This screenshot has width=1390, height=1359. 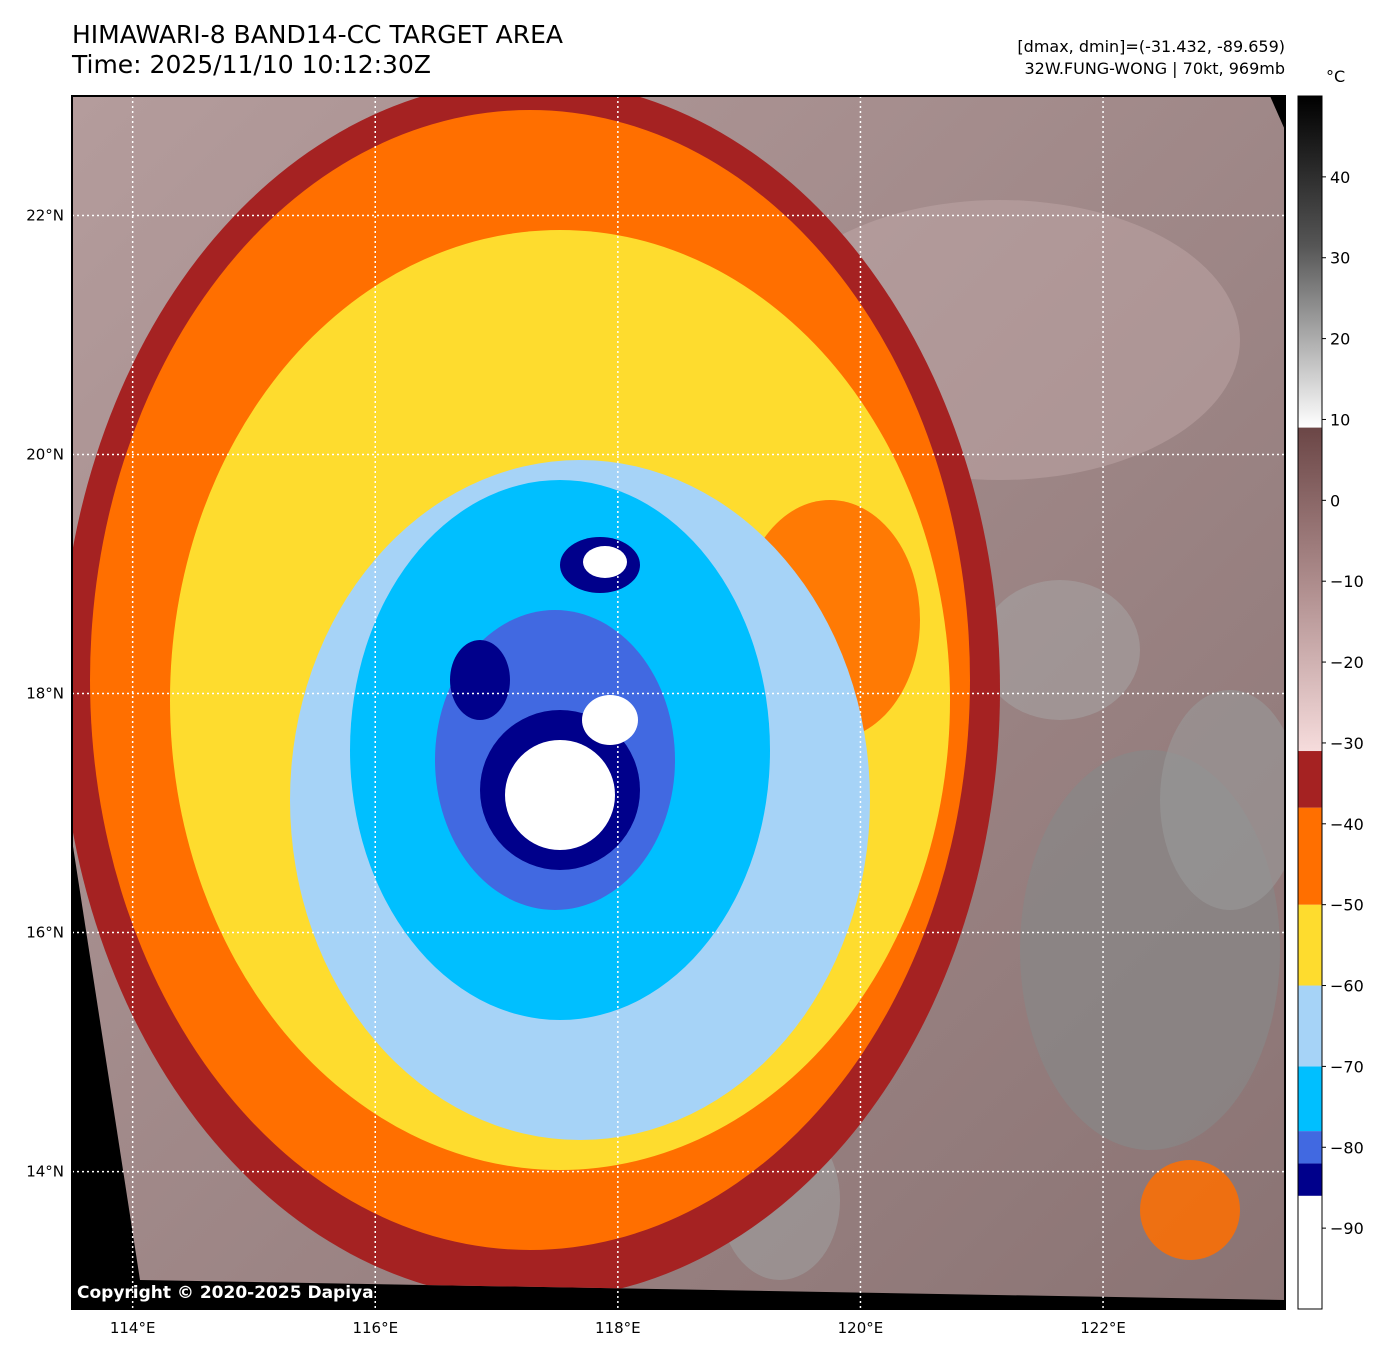 What do you see at coordinates (1347, 986) in the screenshot?
I see `colorbar-tick-label: −60` at bounding box center [1347, 986].